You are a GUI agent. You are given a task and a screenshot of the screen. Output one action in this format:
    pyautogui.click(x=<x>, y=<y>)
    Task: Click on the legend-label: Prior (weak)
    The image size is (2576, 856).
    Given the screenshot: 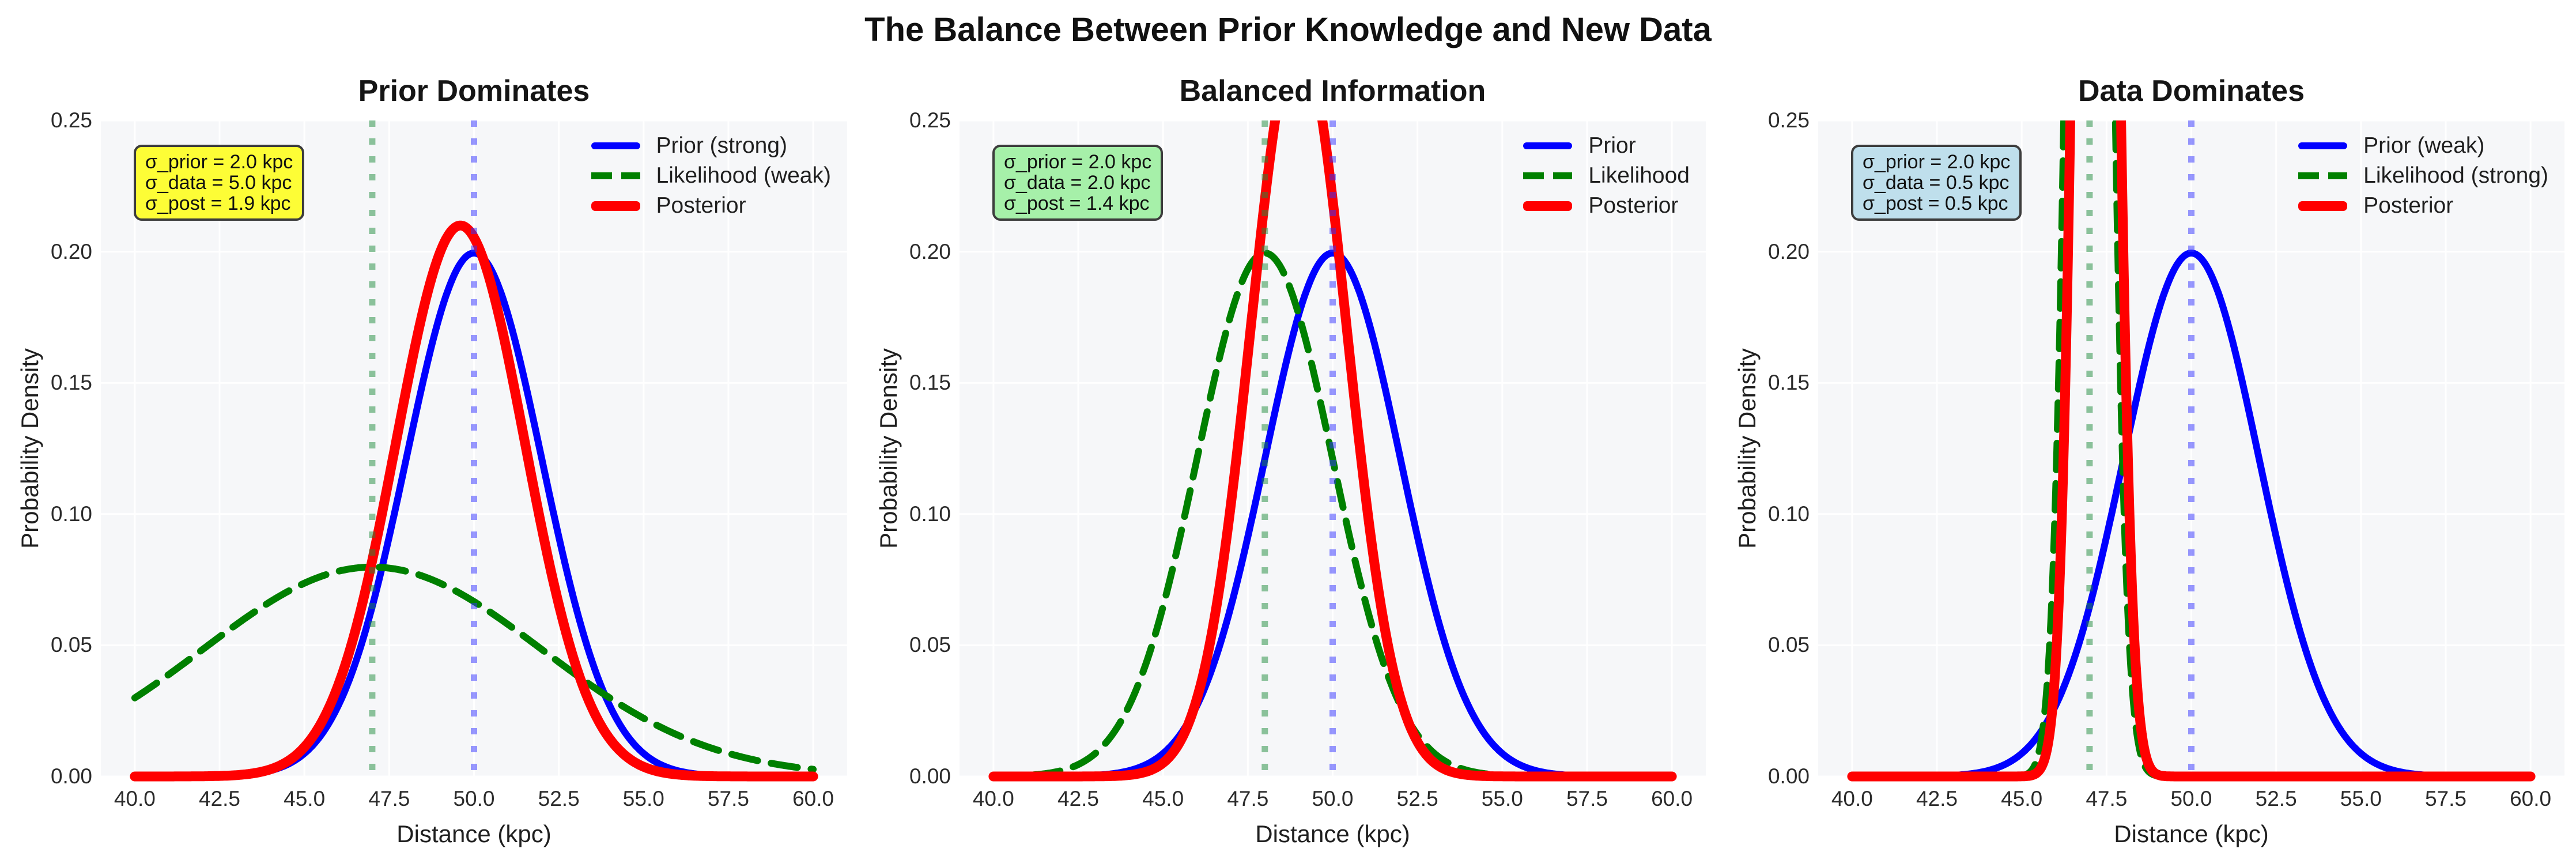 What is the action you would take?
    pyautogui.click(x=2424, y=145)
    